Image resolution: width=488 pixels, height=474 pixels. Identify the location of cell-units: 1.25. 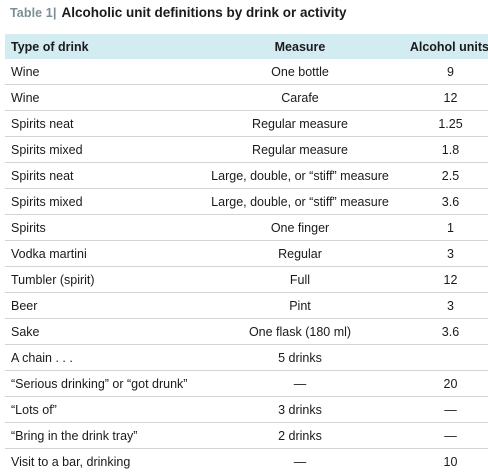
(448, 124).